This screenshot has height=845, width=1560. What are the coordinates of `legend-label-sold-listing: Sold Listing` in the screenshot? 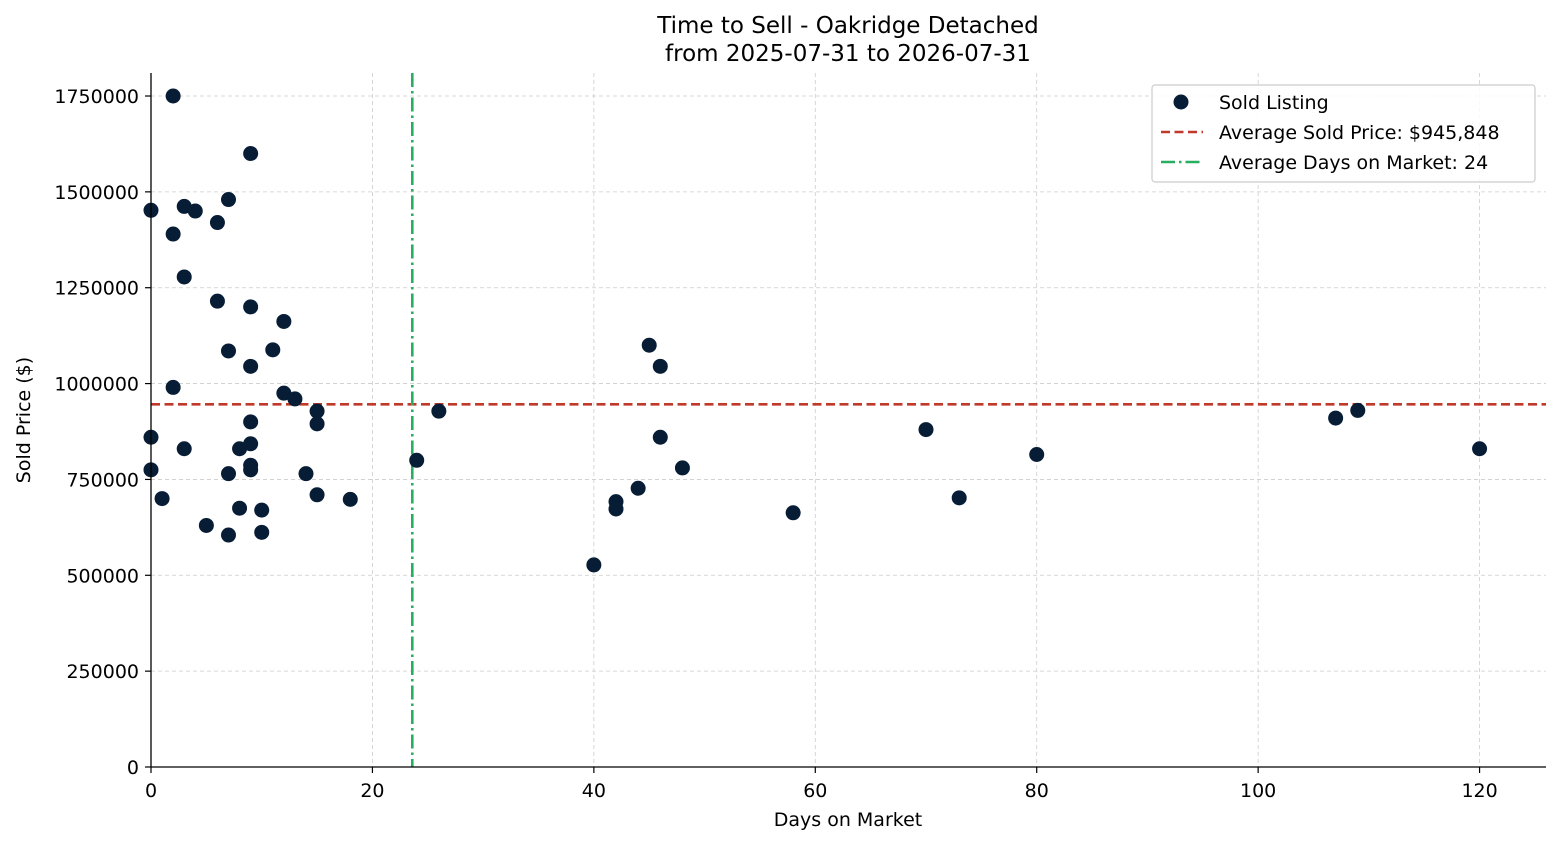 It's located at (1274, 103).